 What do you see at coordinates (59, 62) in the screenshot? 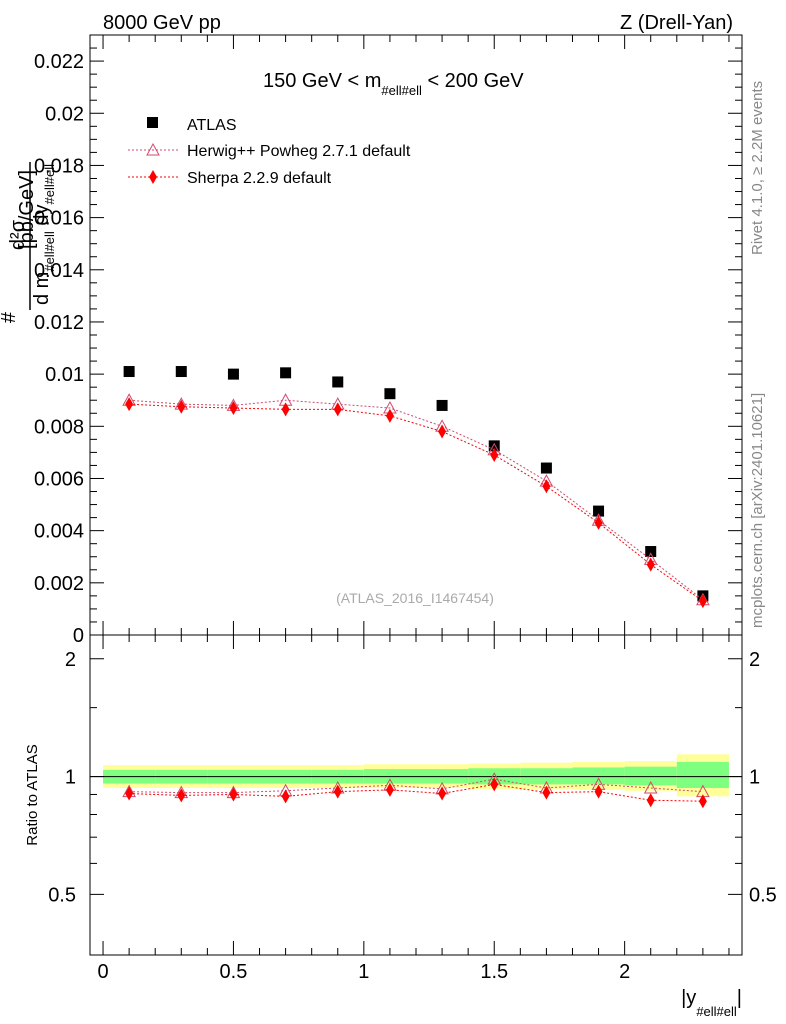
I see `main-y-tick-label: 0.022` at bounding box center [59, 62].